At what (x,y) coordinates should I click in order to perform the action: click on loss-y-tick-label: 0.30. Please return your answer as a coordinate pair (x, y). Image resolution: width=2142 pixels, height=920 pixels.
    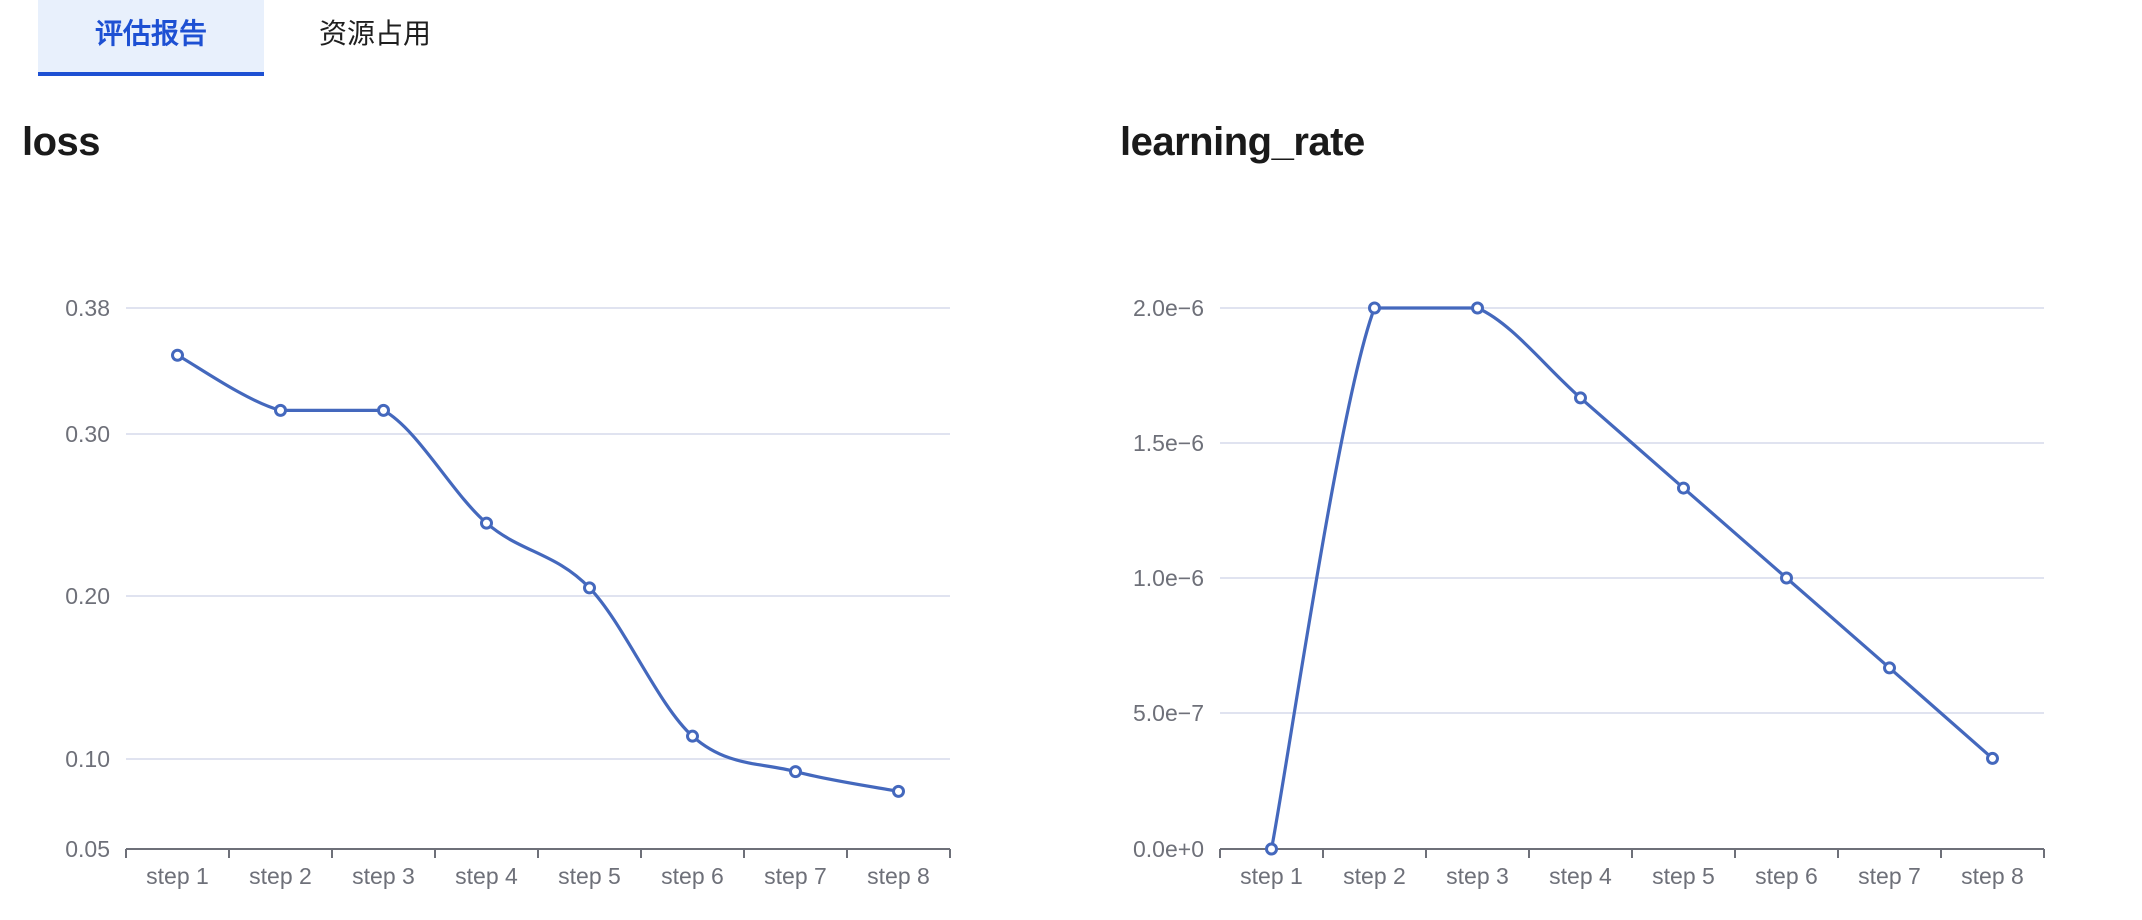
    Looking at the image, I should click on (87, 434).